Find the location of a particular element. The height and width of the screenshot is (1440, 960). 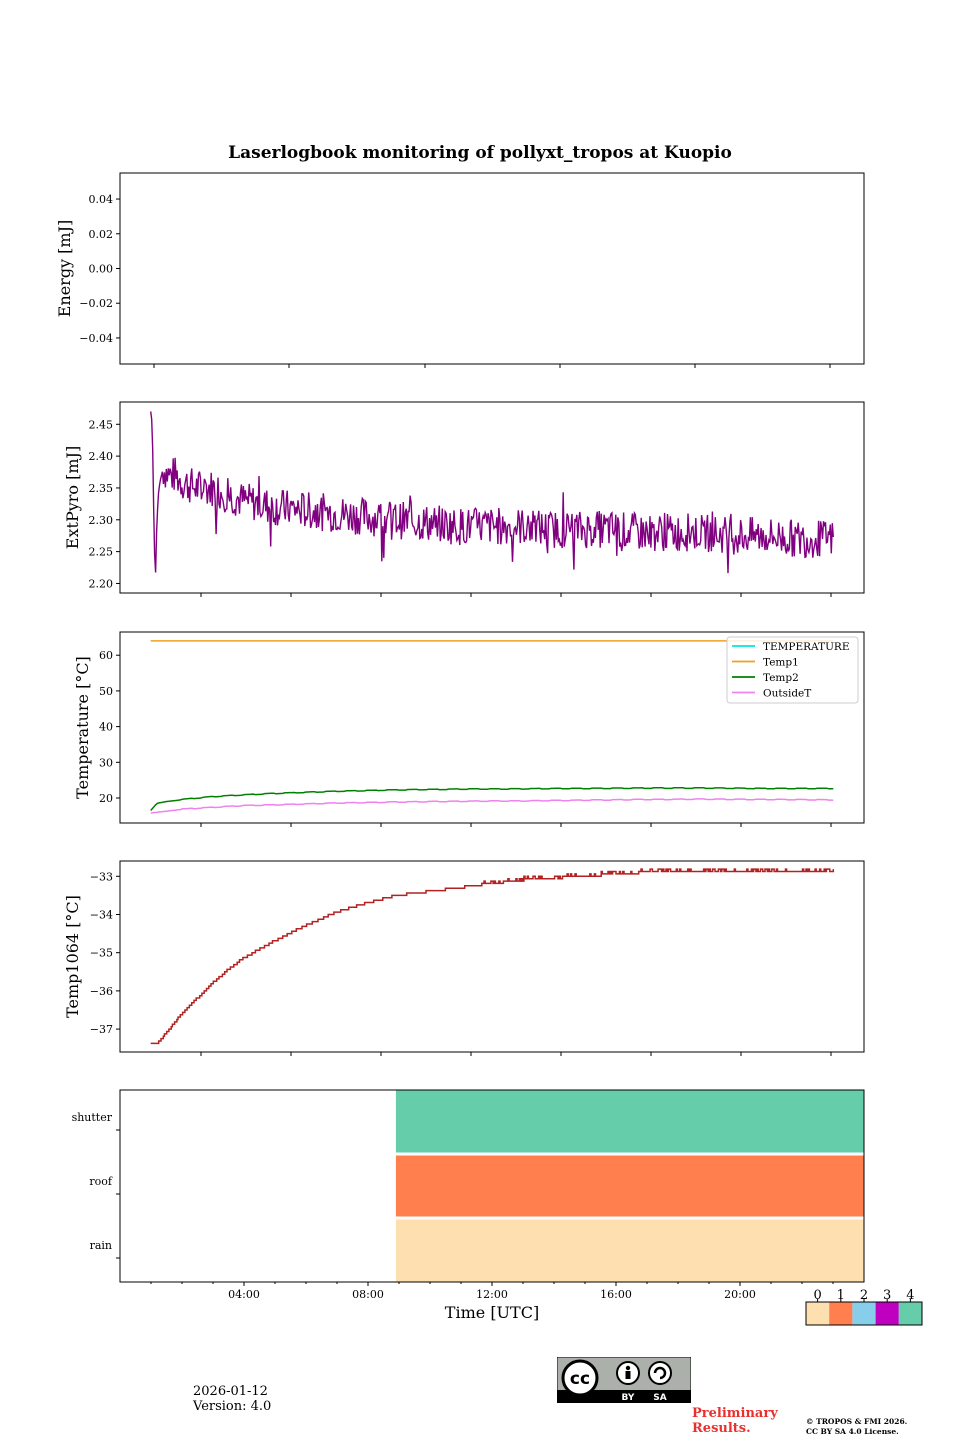

colorbar-label: 1 is located at coordinates (841, 1295).